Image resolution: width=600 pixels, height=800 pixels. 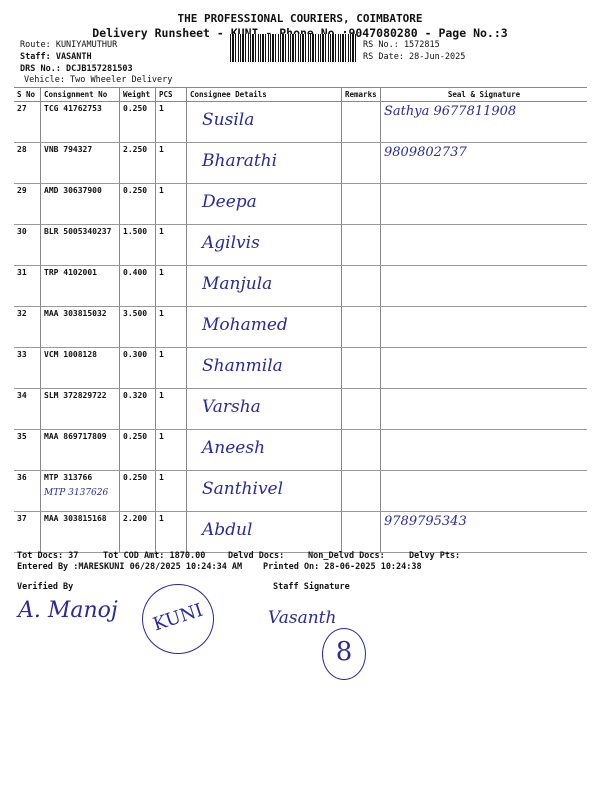 I want to click on consignment-cell: AMD 30637900, so click(x=80, y=204).